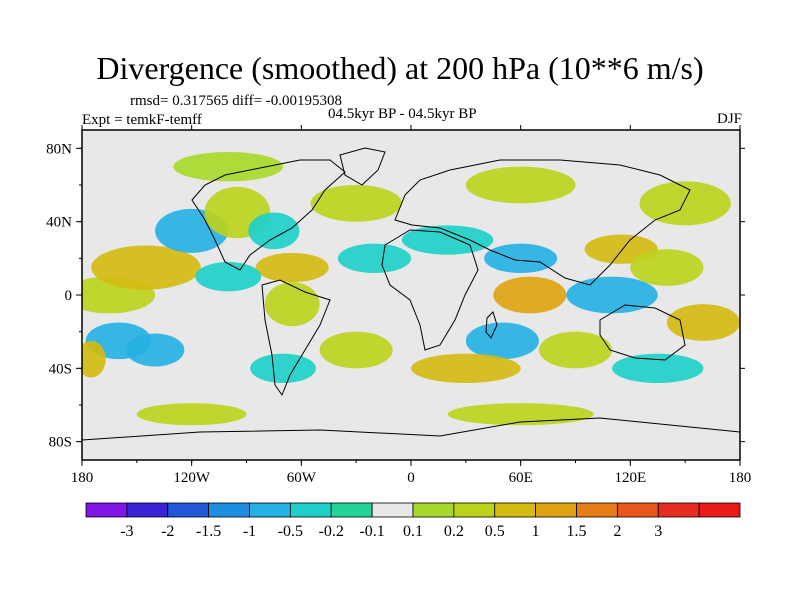 This screenshot has width=800, height=600. Describe the element at coordinates (208, 531) in the screenshot. I see `colorbar-label: -1.5` at that location.